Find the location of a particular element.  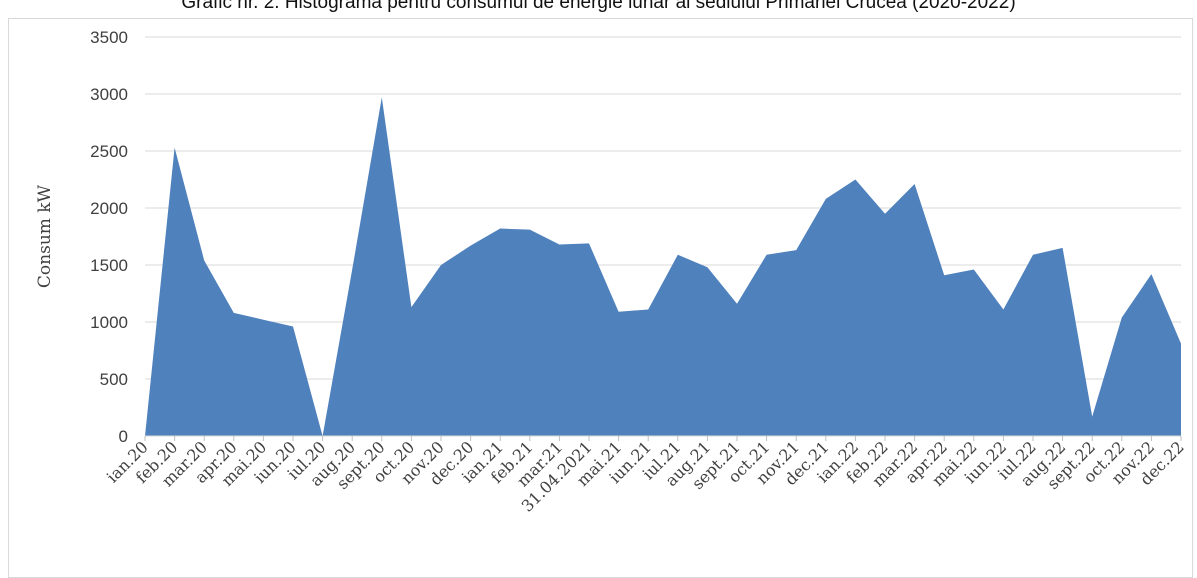

y-tick-label: 3500 is located at coordinates (109, 37).